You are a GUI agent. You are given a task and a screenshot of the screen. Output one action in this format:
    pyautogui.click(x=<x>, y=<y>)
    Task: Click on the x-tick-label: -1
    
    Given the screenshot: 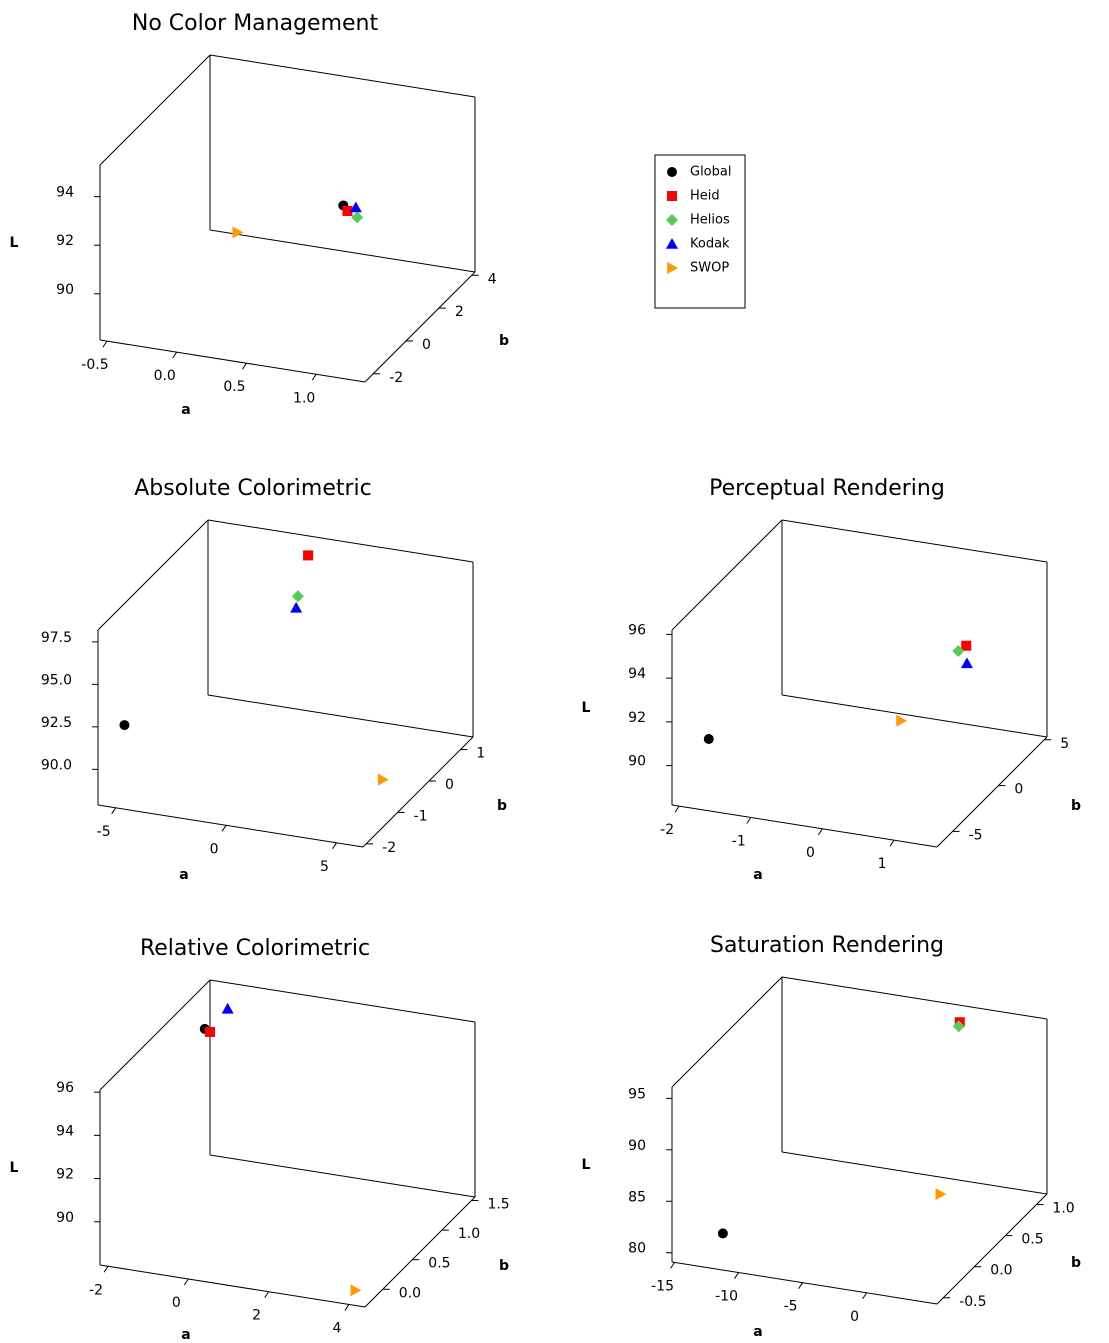 What is the action you would take?
    pyautogui.click(x=739, y=841)
    